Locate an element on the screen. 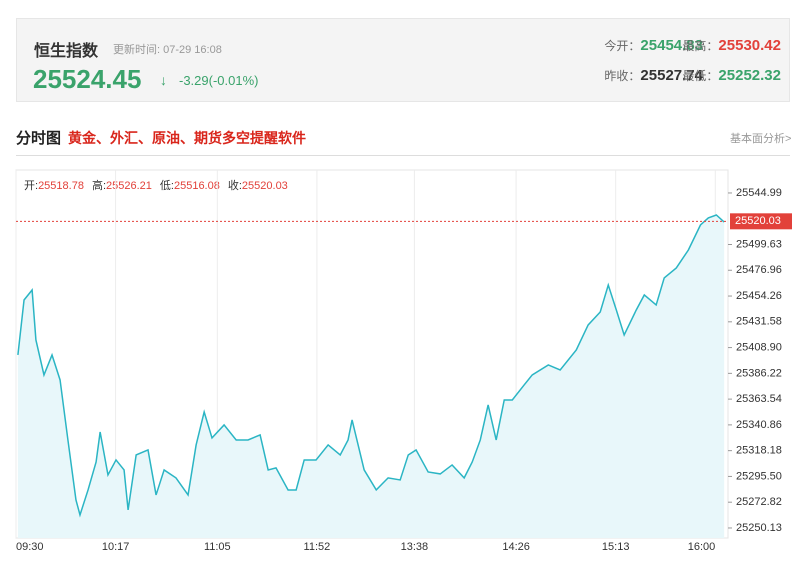  arrow: ↓ is located at coordinates (163, 80).